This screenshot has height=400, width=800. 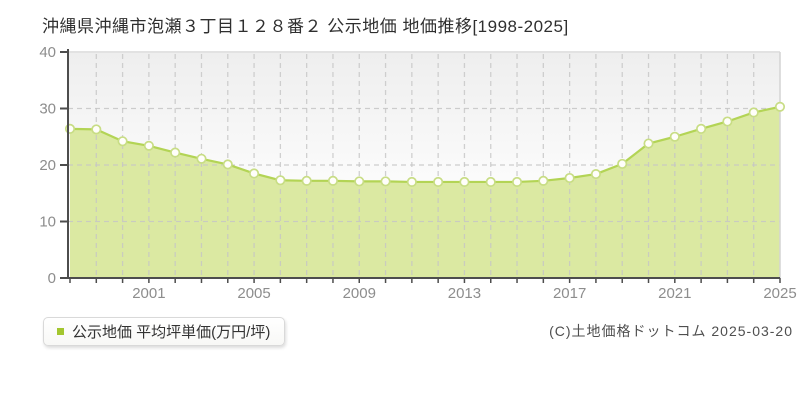 What do you see at coordinates (779, 293) in the screenshot?
I see `x-axis-tick-label: 2025` at bounding box center [779, 293].